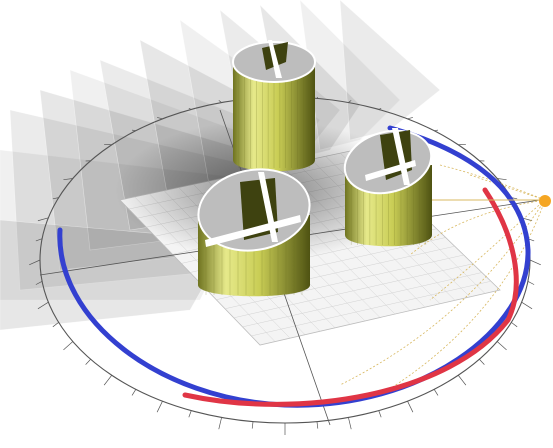 Image resolution: width=553 pixels, height=448 pixels. I want to click on tower-front, so click(254, 232).